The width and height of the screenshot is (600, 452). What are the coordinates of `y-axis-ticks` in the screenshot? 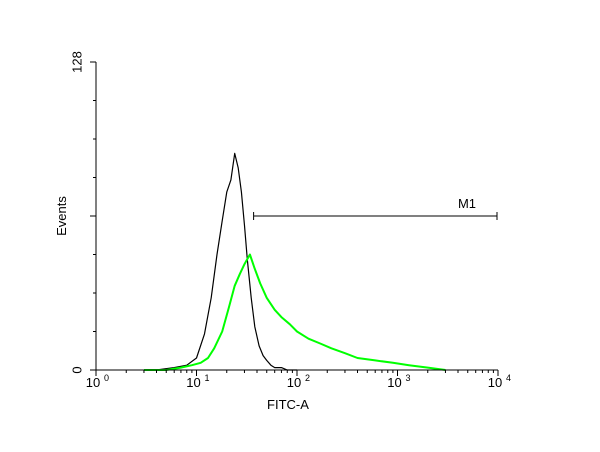 It's located at (93, 216).